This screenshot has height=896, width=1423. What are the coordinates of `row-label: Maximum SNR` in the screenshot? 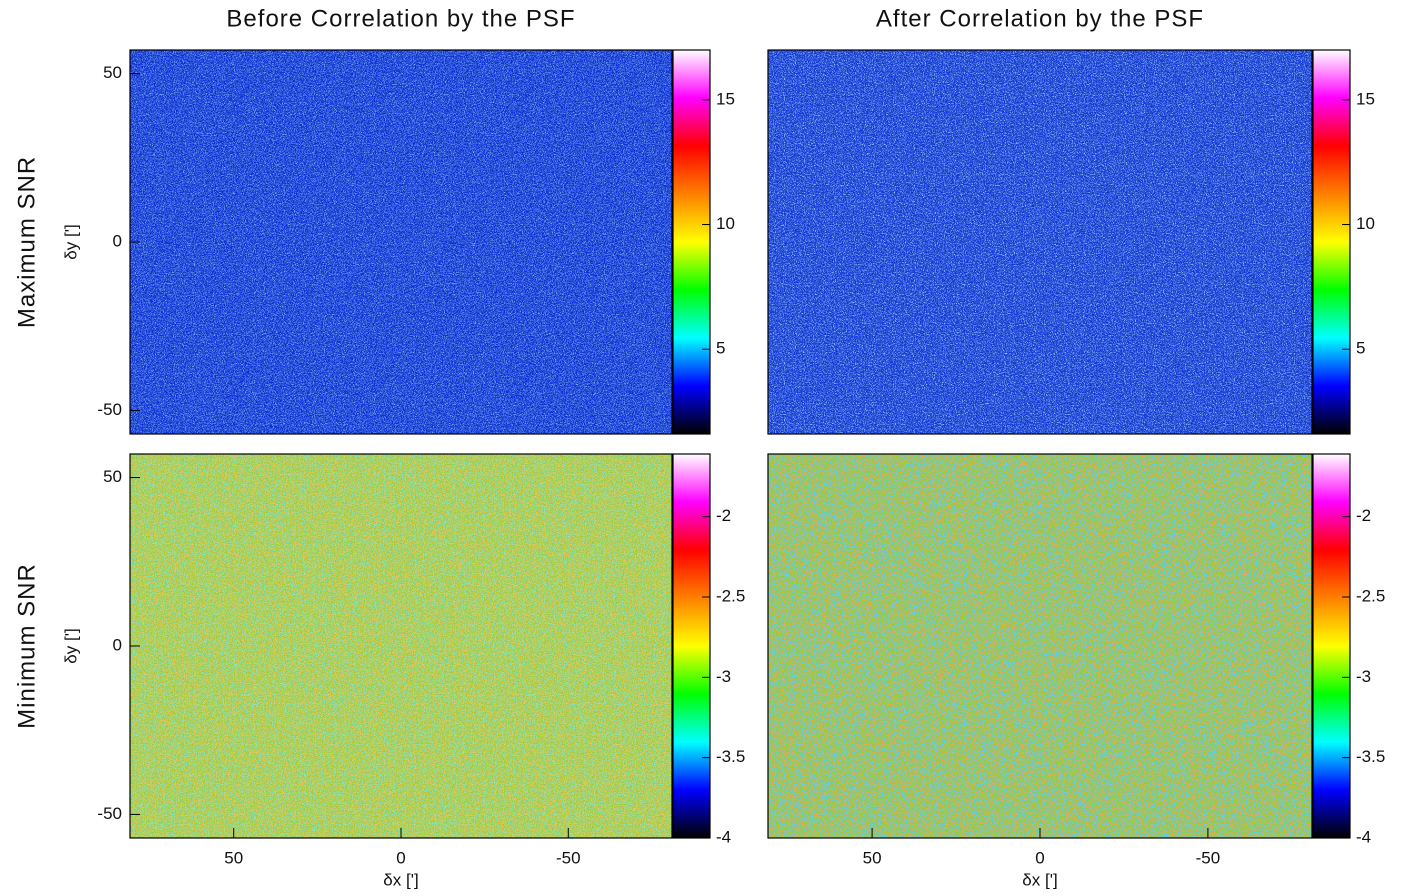 It's located at (26, 242).